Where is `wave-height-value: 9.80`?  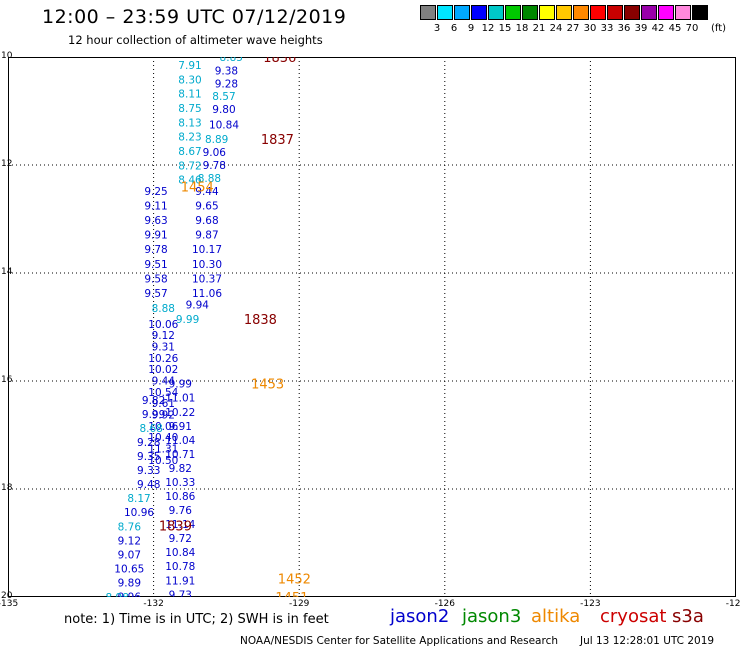
wave-height-value: 9.80 is located at coordinates (223, 110).